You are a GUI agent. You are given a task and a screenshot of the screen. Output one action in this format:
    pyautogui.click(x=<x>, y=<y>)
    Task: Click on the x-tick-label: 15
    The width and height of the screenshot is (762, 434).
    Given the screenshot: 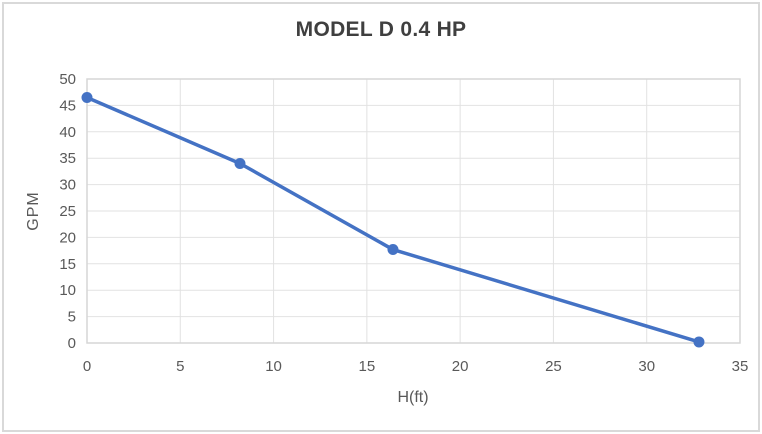 What is the action you would take?
    pyautogui.click(x=367, y=366)
    